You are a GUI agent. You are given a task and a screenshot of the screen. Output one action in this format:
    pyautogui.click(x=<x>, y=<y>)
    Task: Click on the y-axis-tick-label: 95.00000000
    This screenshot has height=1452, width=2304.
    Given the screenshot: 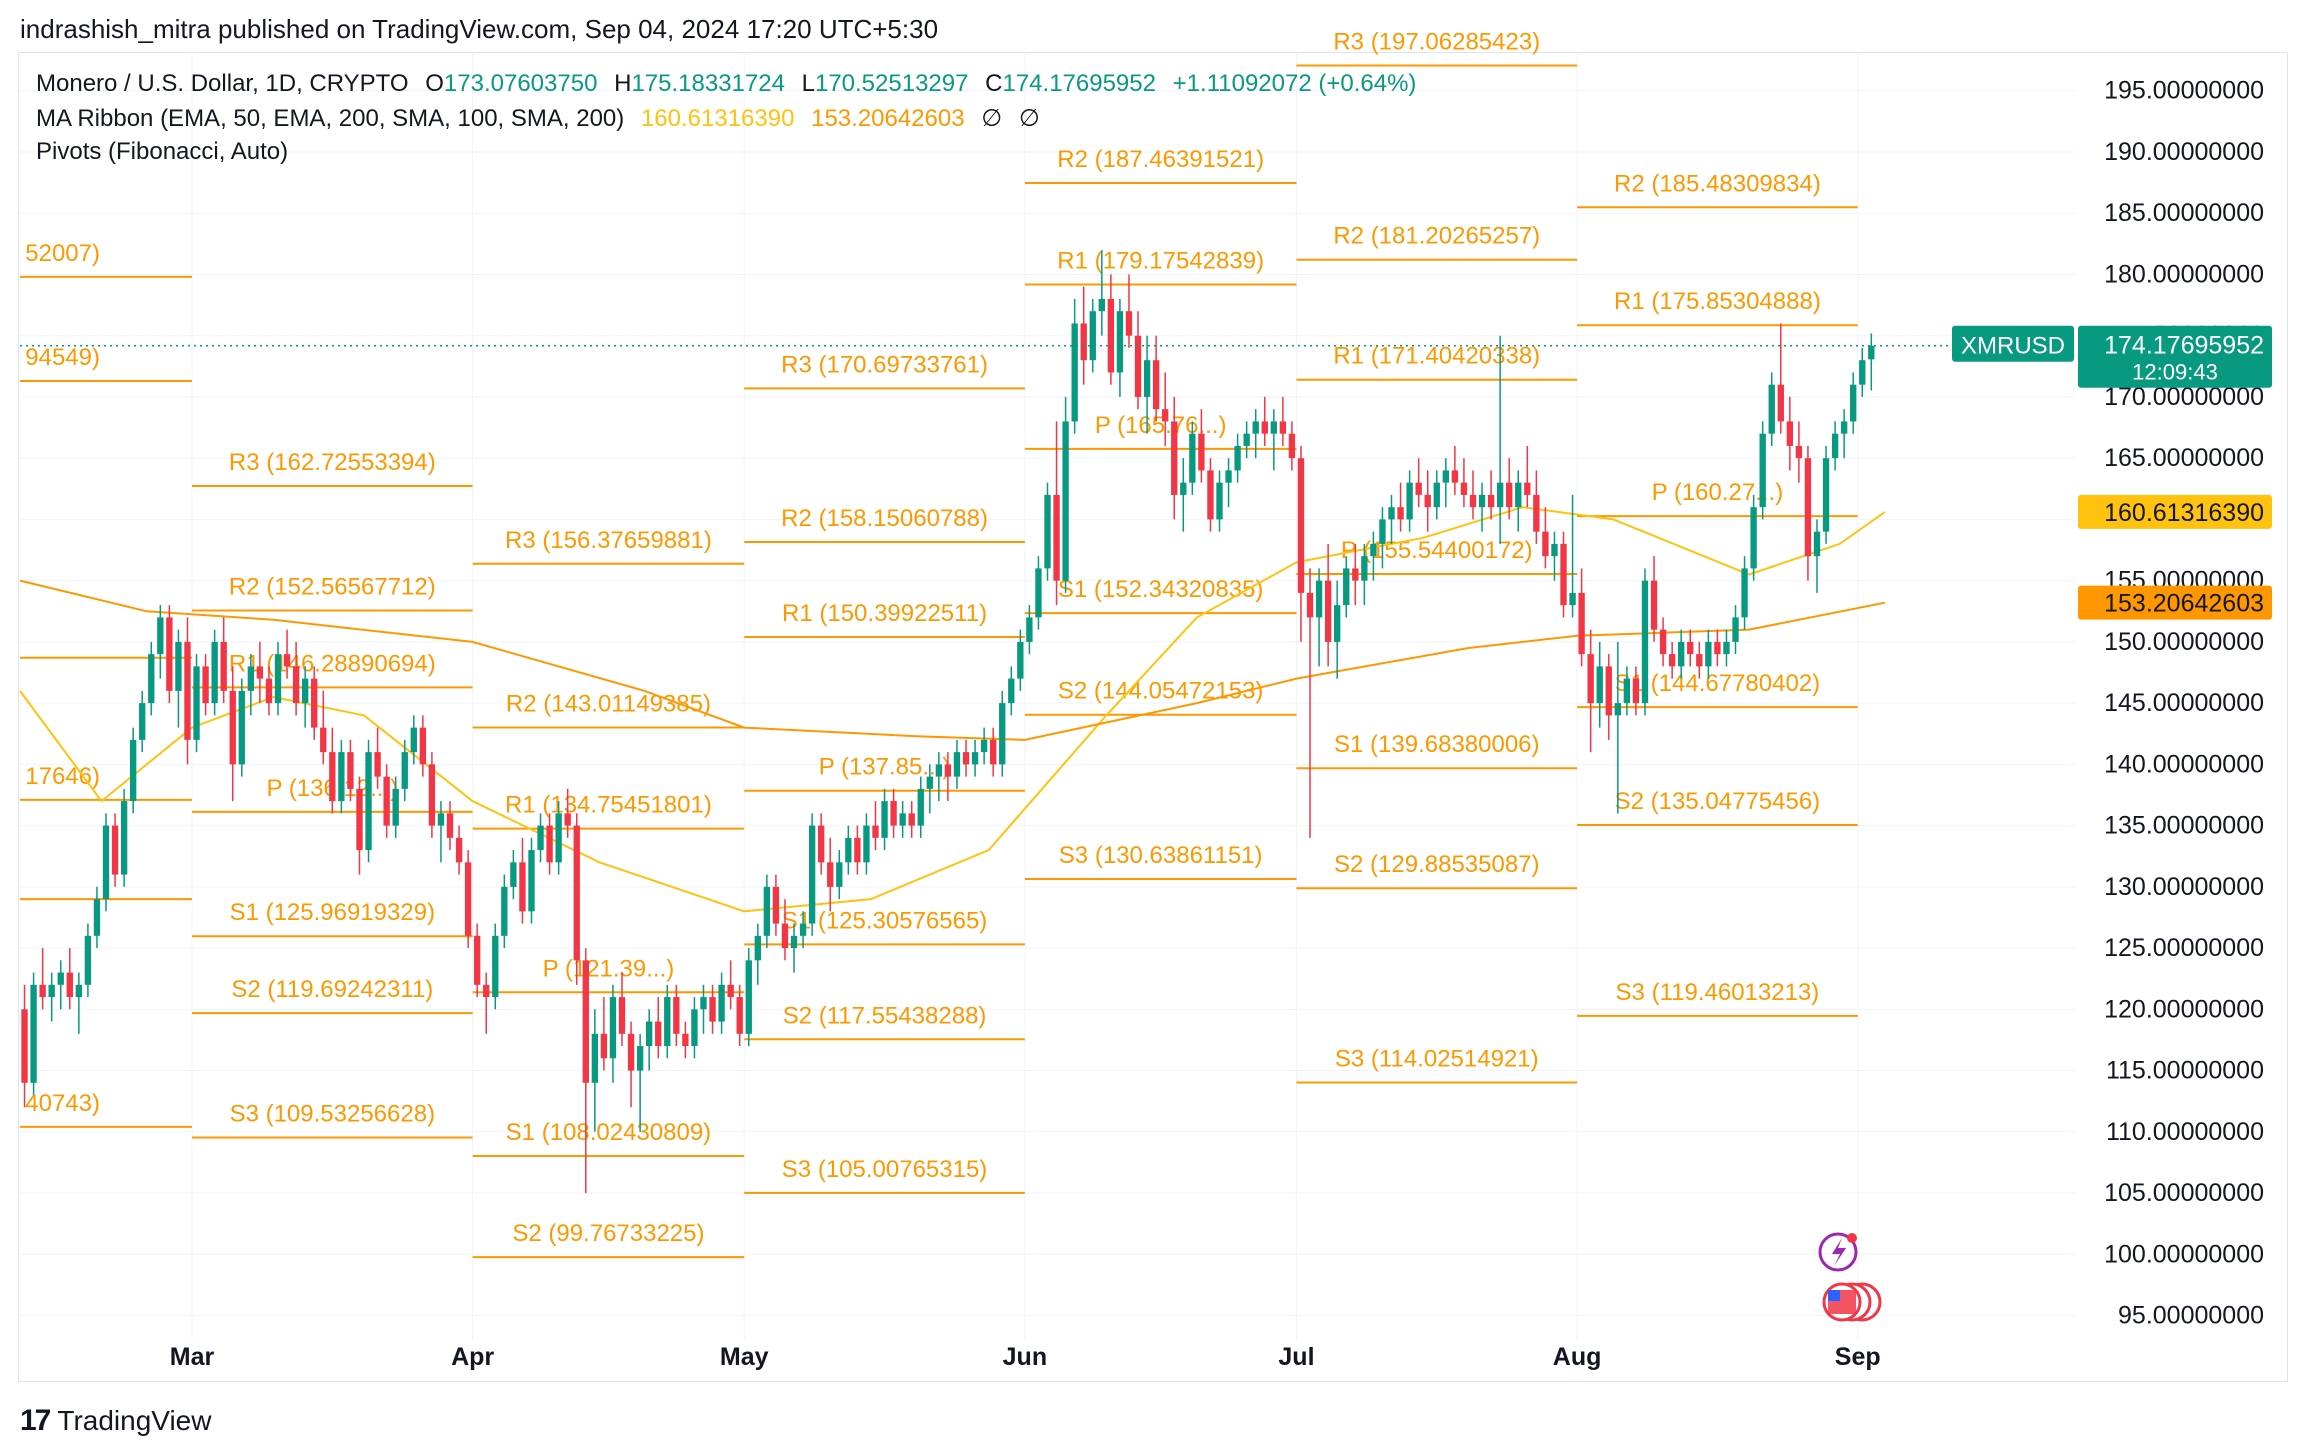 What is the action you would take?
    pyautogui.click(x=2191, y=1316)
    